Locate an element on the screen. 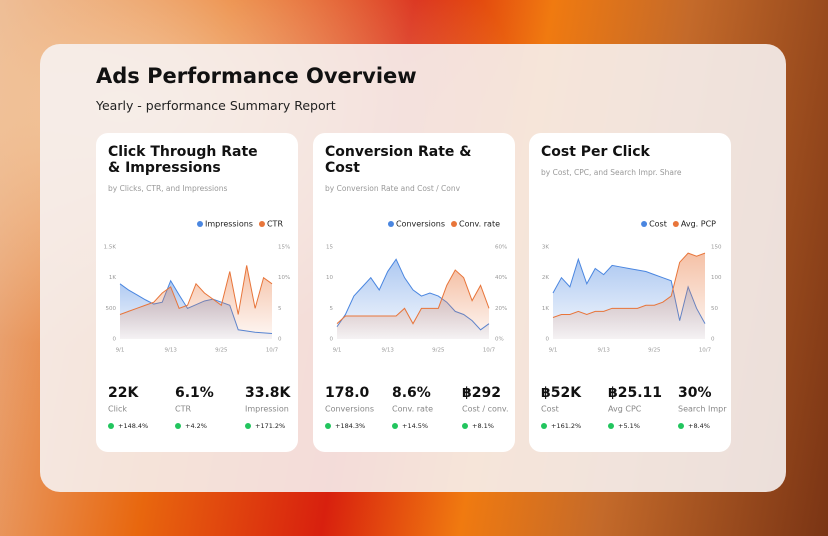  kpi-value: 6.1% is located at coordinates (194, 393).